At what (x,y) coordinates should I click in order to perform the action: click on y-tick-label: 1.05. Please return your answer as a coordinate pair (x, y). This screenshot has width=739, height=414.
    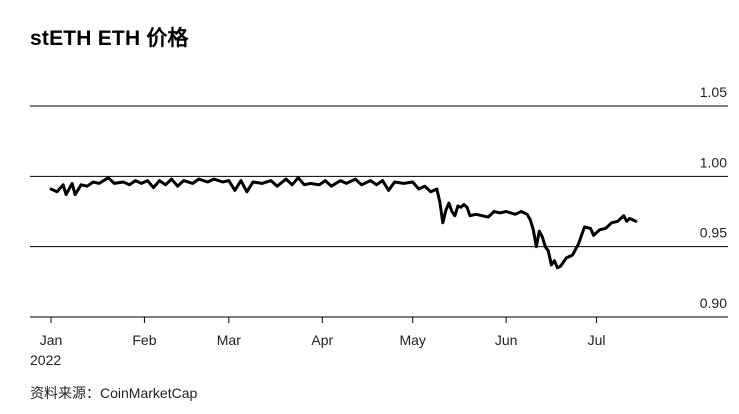
    Looking at the image, I should click on (713, 92).